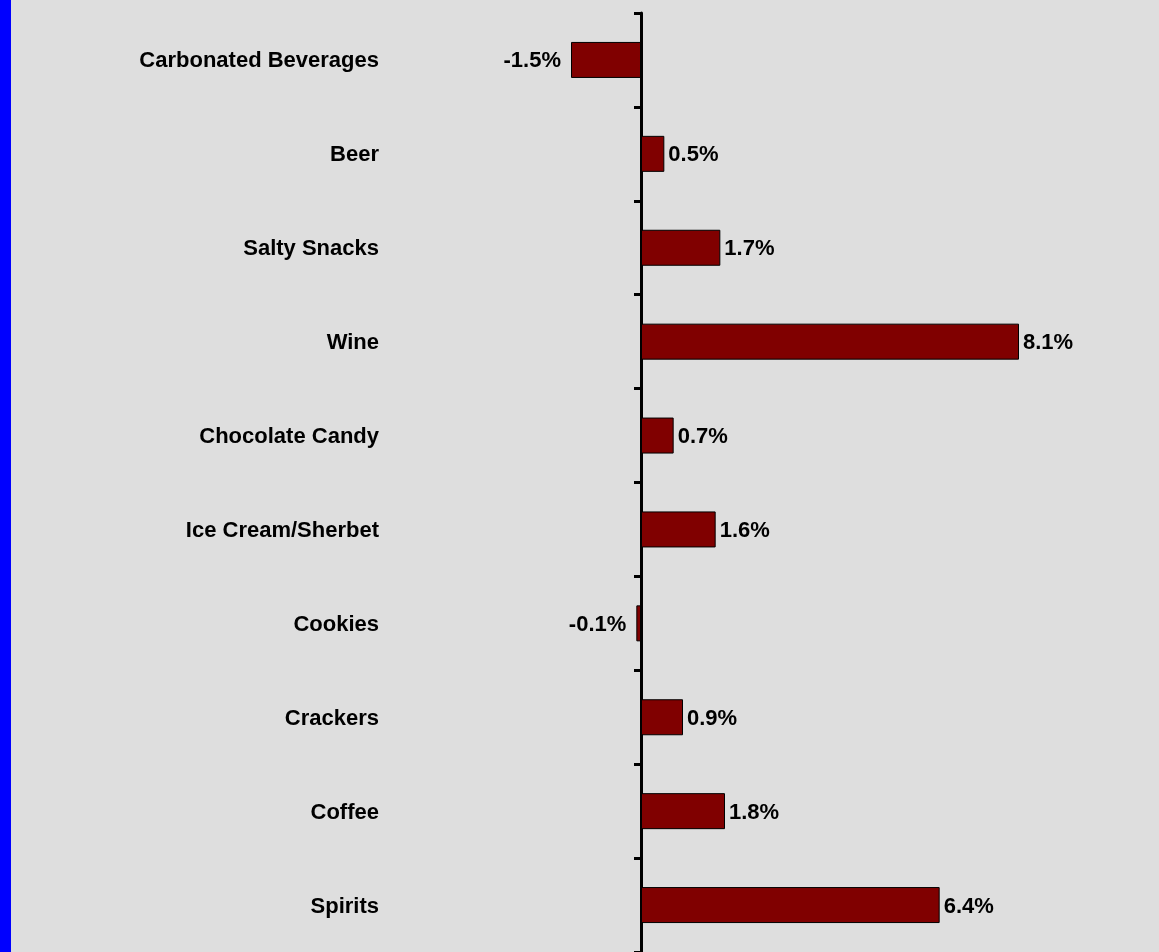 The width and height of the screenshot is (1159, 952). What do you see at coordinates (702, 436) in the screenshot?
I see `data-label: 0.7%` at bounding box center [702, 436].